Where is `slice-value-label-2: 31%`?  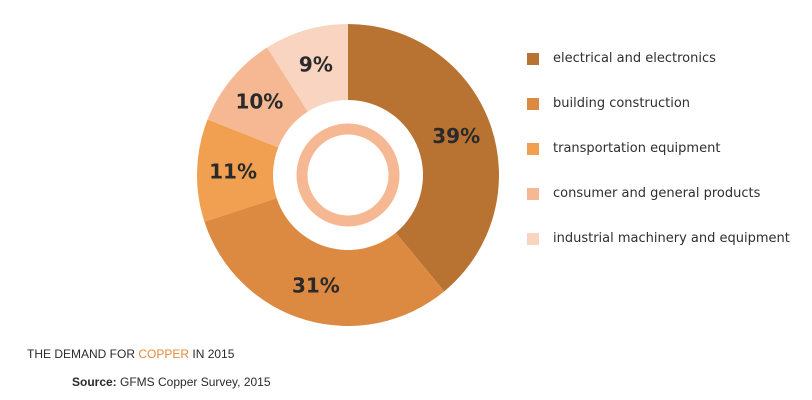 slice-value-label-2: 31% is located at coordinates (316, 285).